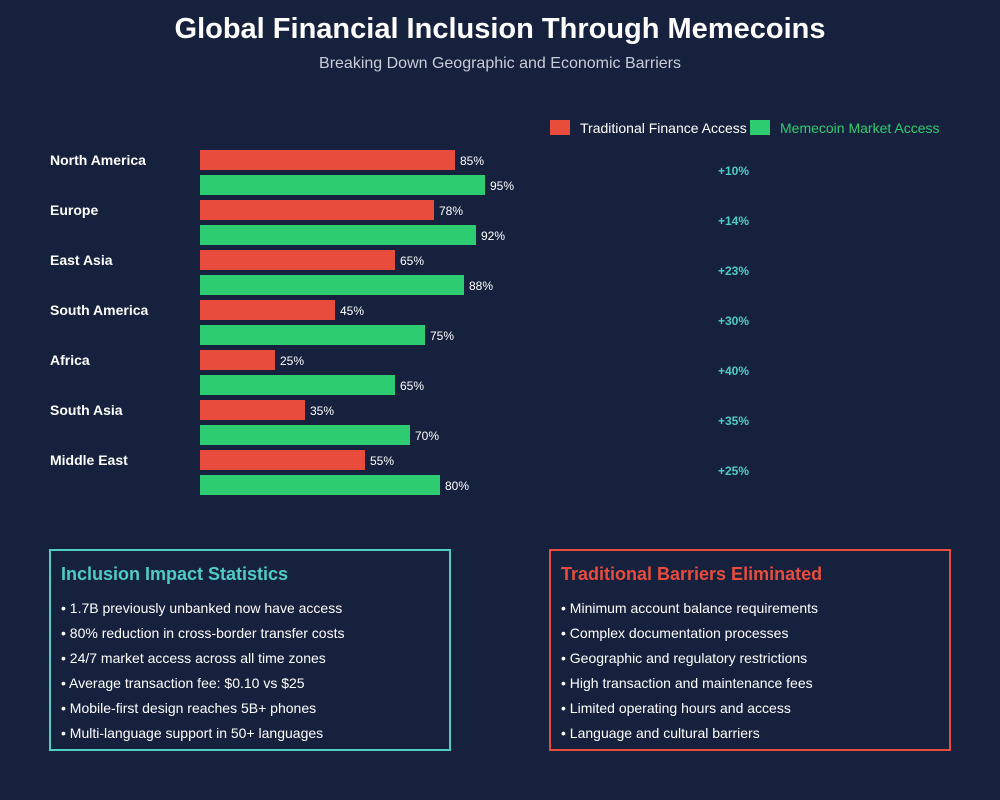 This screenshot has height=800, width=1000. What do you see at coordinates (202, 683) in the screenshot?
I see `list-item: Average transaction fee: $0.10 vs $25` at bounding box center [202, 683].